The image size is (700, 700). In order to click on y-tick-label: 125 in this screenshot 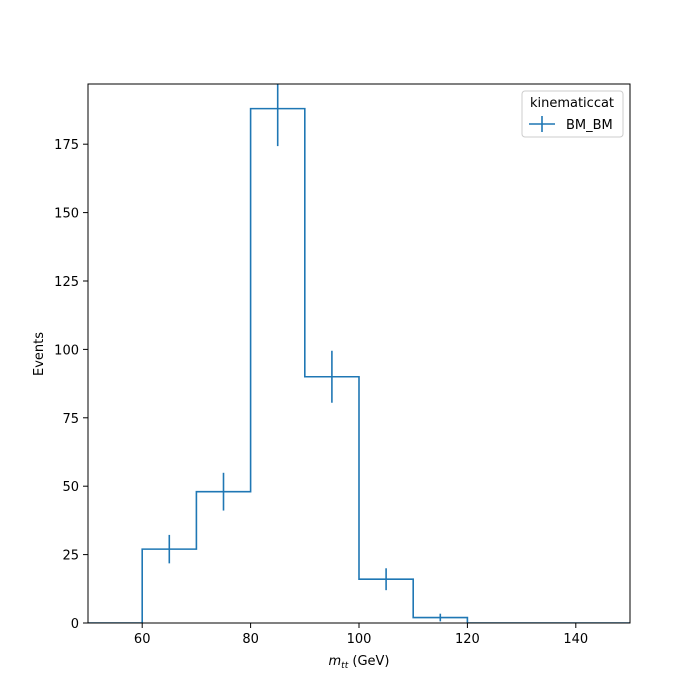, I will do `click(66, 282)`.